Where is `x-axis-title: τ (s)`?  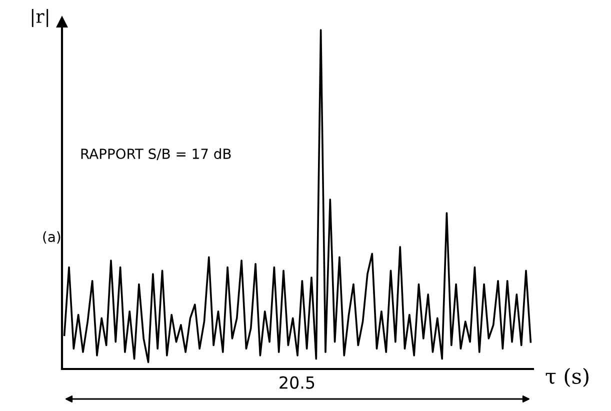
x-axis-title: τ (s) is located at coordinates (567, 377).